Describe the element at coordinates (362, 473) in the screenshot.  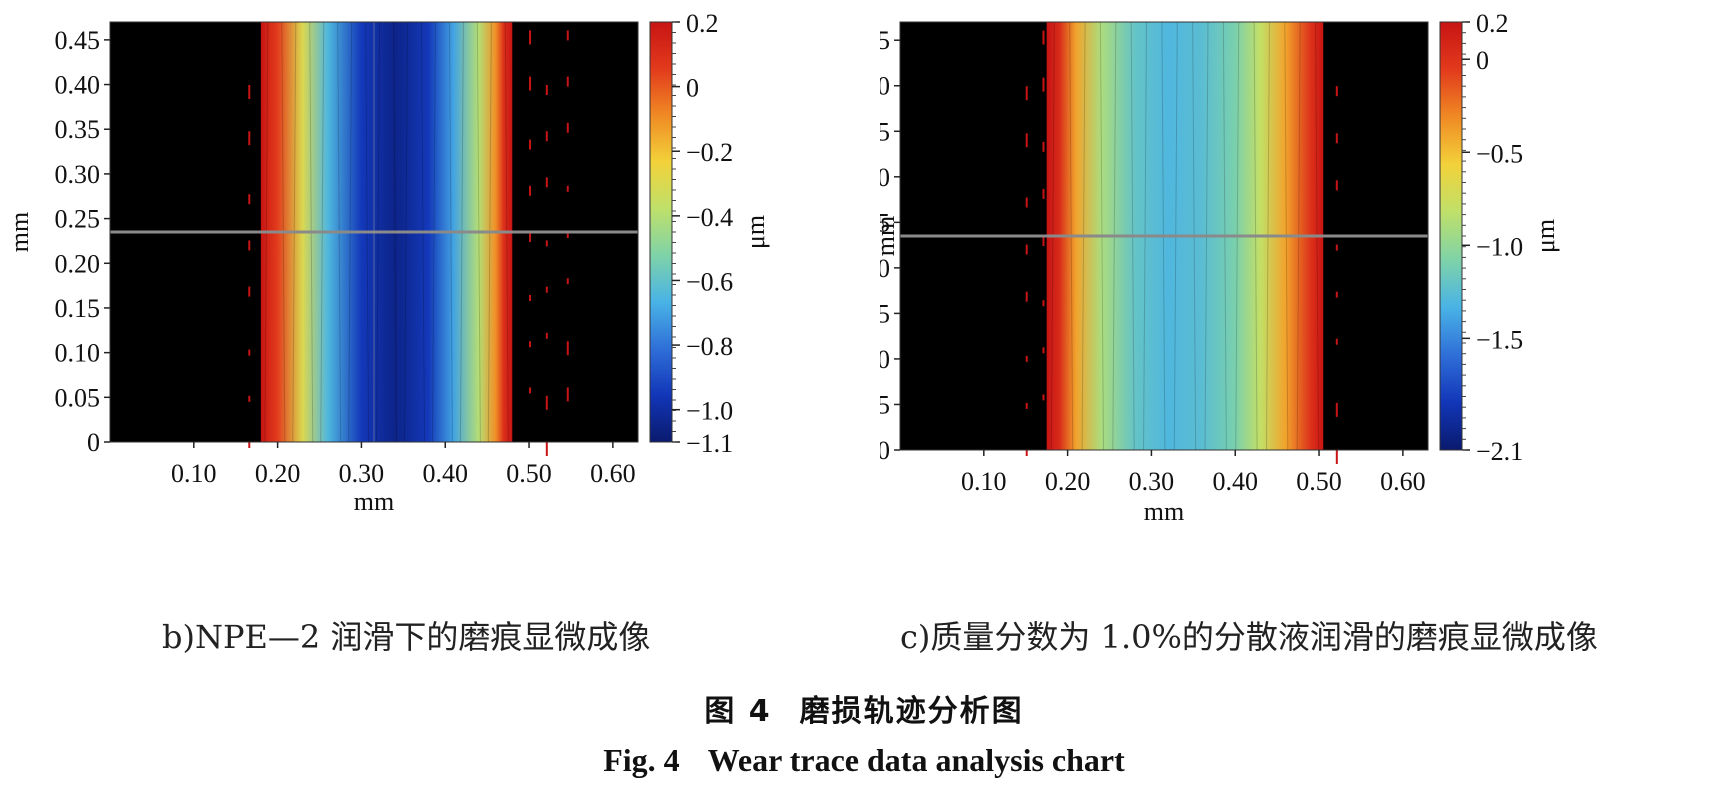
I see `x-tick-label: 0.30` at that location.